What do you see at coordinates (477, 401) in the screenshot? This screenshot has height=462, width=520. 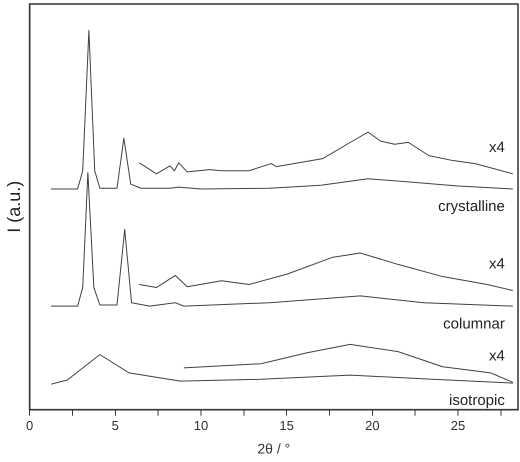 I see `series-label: isotropic` at bounding box center [477, 401].